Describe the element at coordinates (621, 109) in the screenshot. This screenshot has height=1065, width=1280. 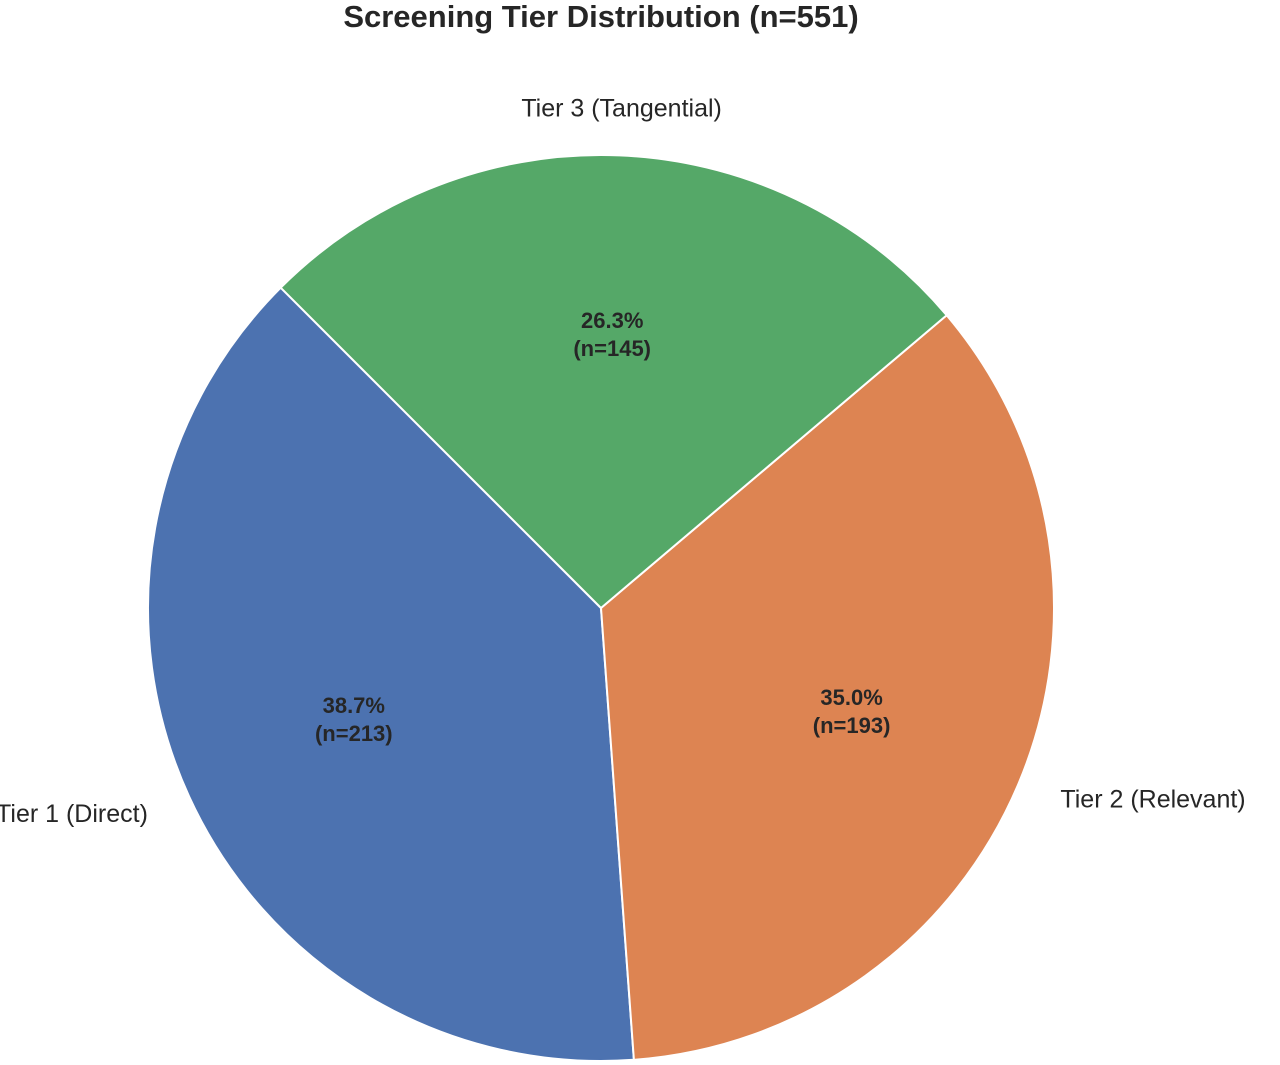
I see `slice-label-tier-3: Tier 3 (Tangential)` at that location.